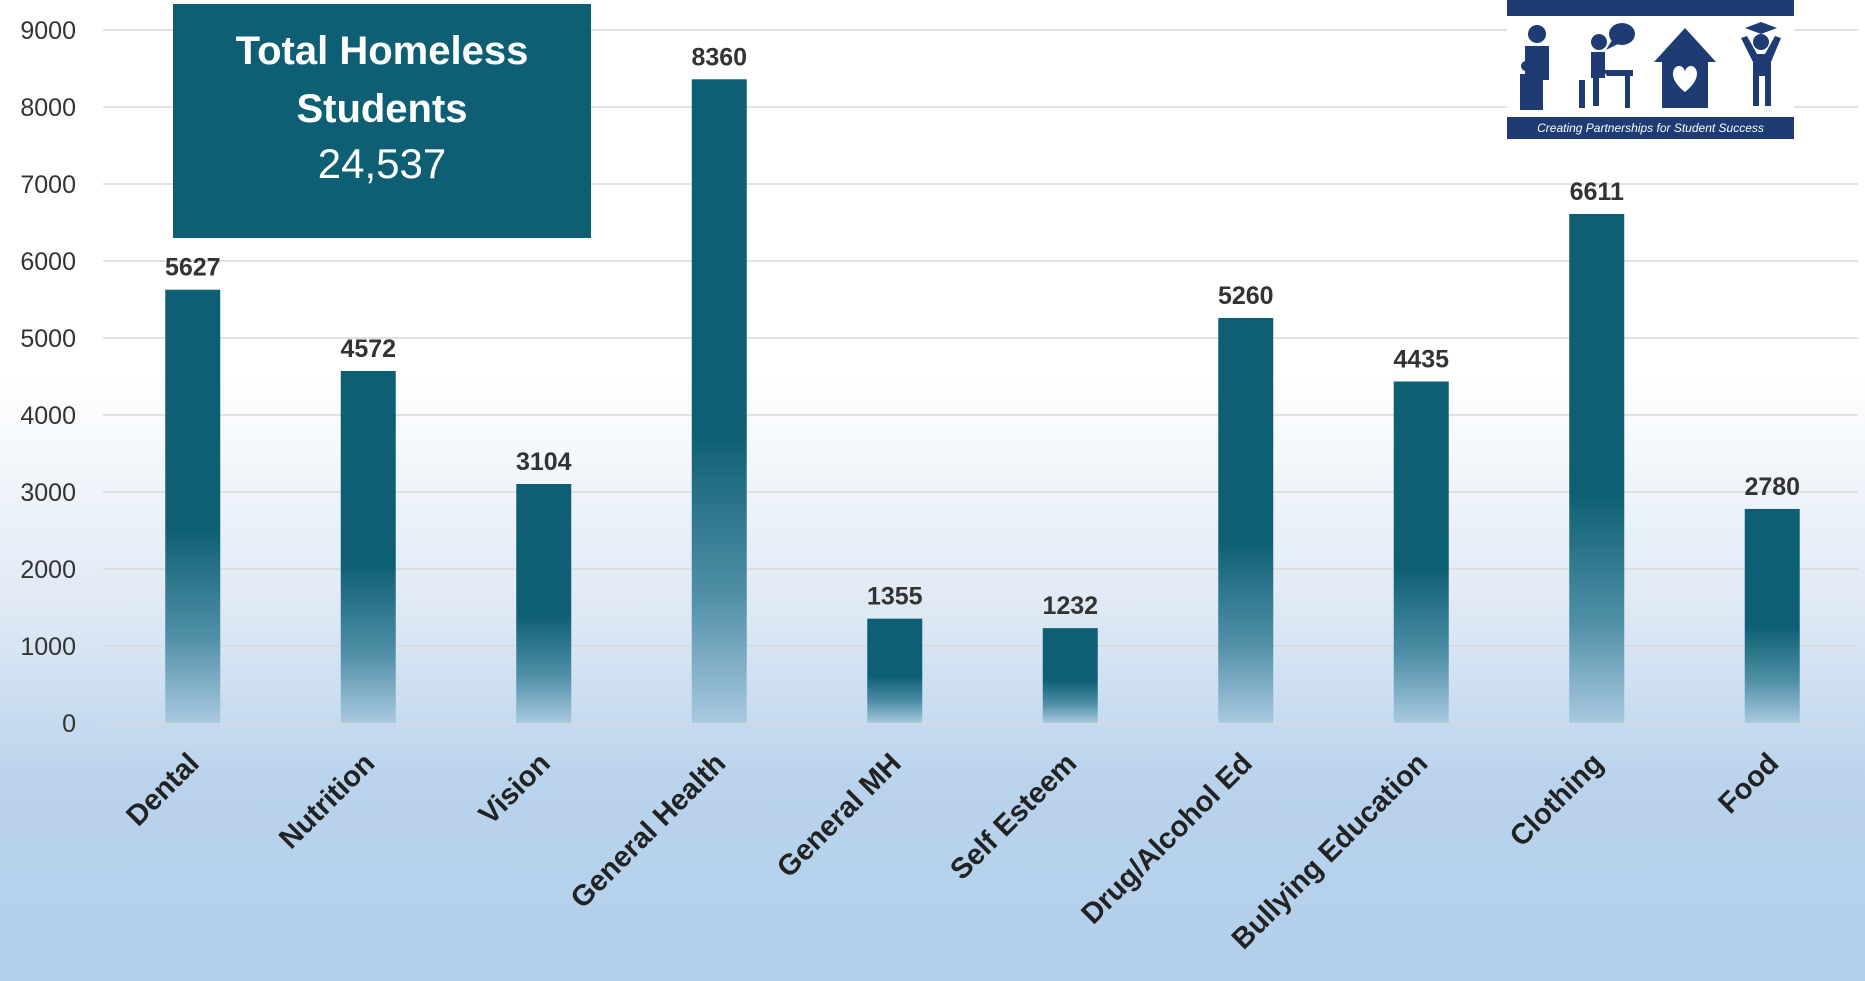 The image size is (1865, 981). What do you see at coordinates (1070, 606) in the screenshot?
I see `data-label: 1232` at bounding box center [1070, 606].